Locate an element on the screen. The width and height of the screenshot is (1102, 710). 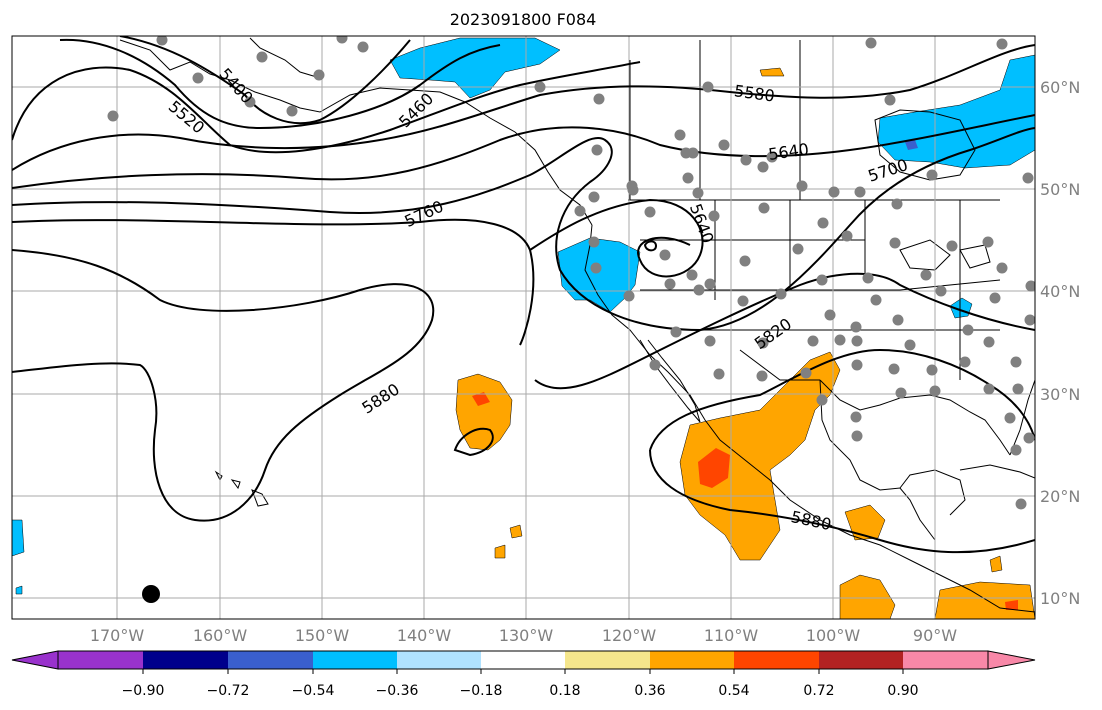
colorbar-tick: 0.54 is located at coordinates (733, 691).